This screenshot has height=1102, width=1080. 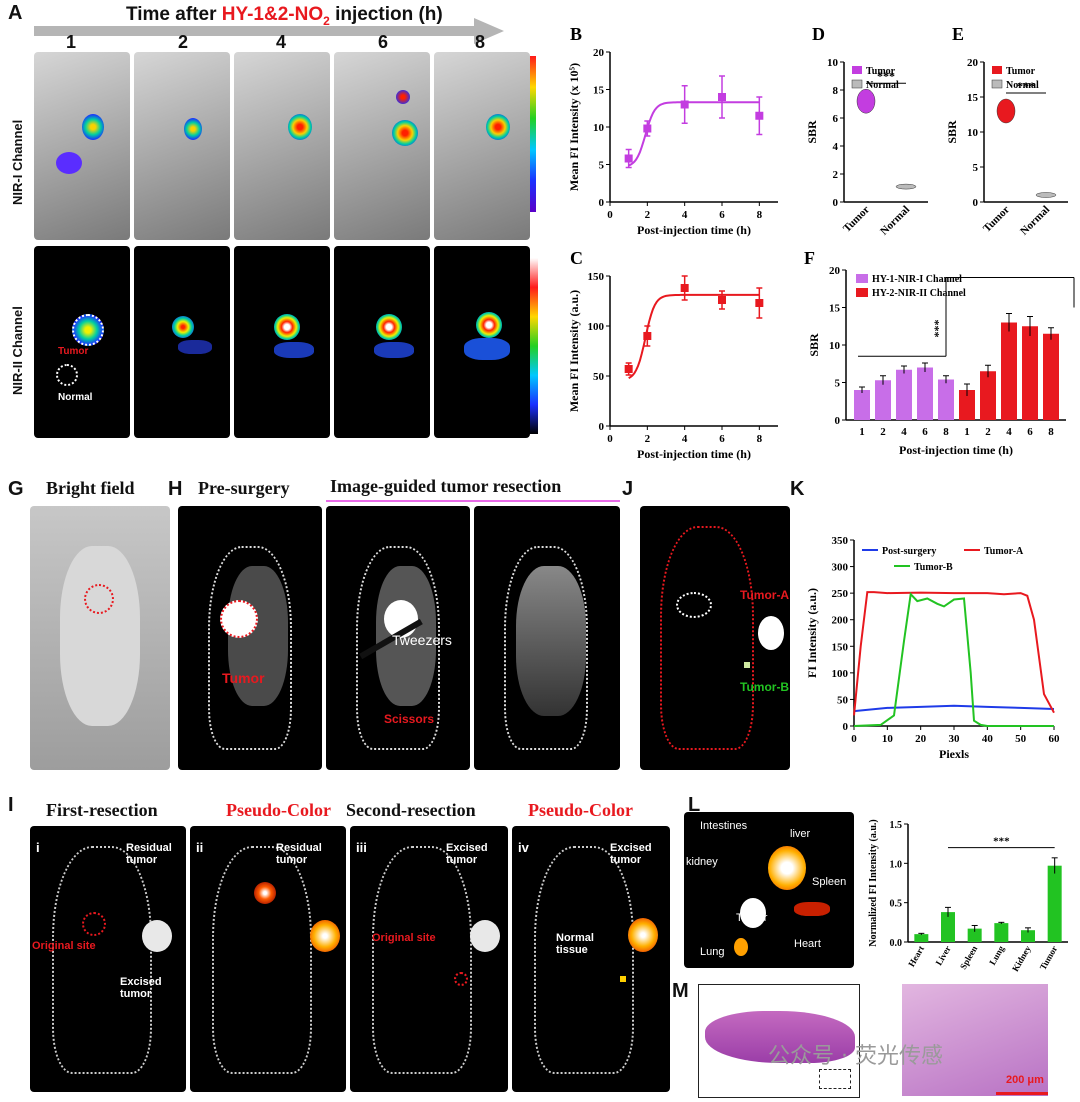 I want to click on y-tick-label: 50, so click(x=843, y=700).